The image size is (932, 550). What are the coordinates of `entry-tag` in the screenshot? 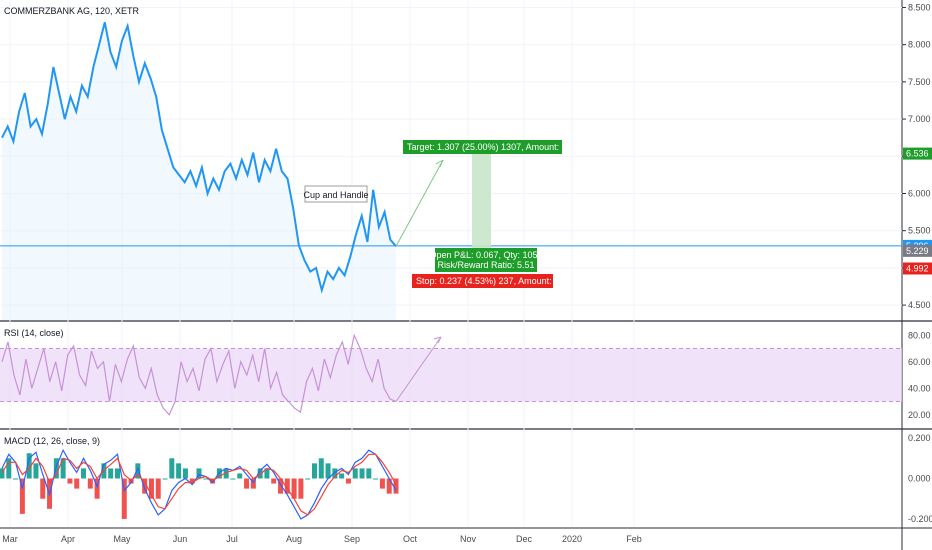 It's located at (917, 250).